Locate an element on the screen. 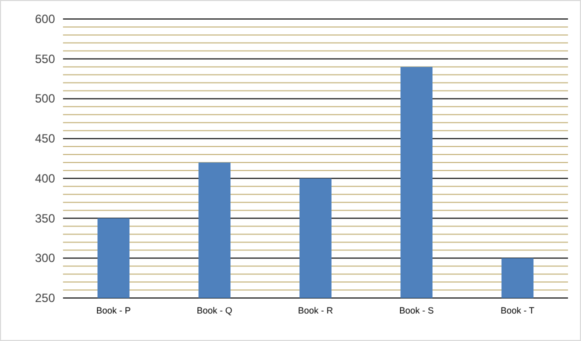 The width and height of the screenshot is (581, 341). x-tick-label: Book - P is located at coordinates (113, 311).